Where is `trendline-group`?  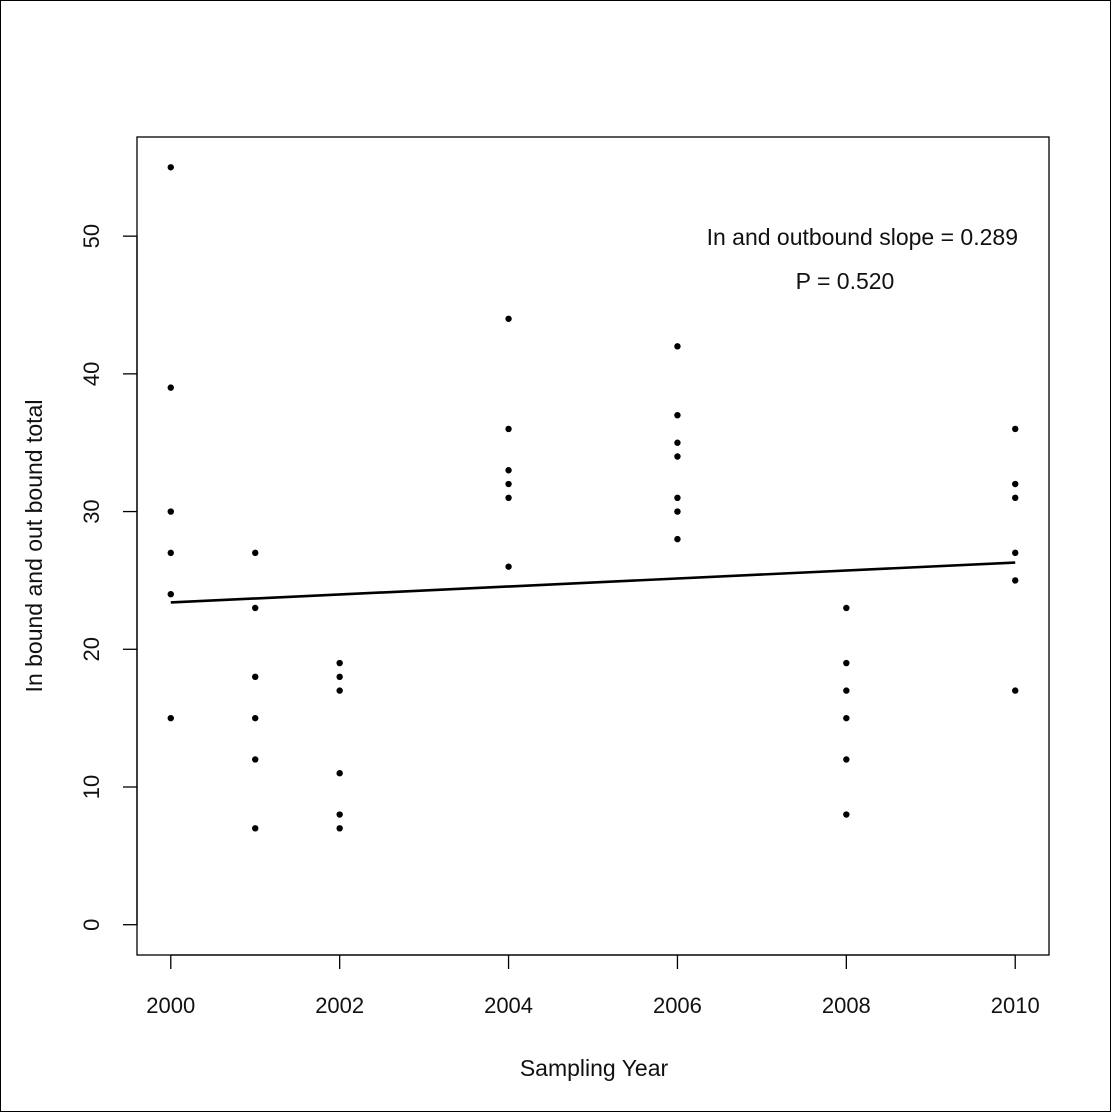 trendline-group is located at coordinates (593, 582).